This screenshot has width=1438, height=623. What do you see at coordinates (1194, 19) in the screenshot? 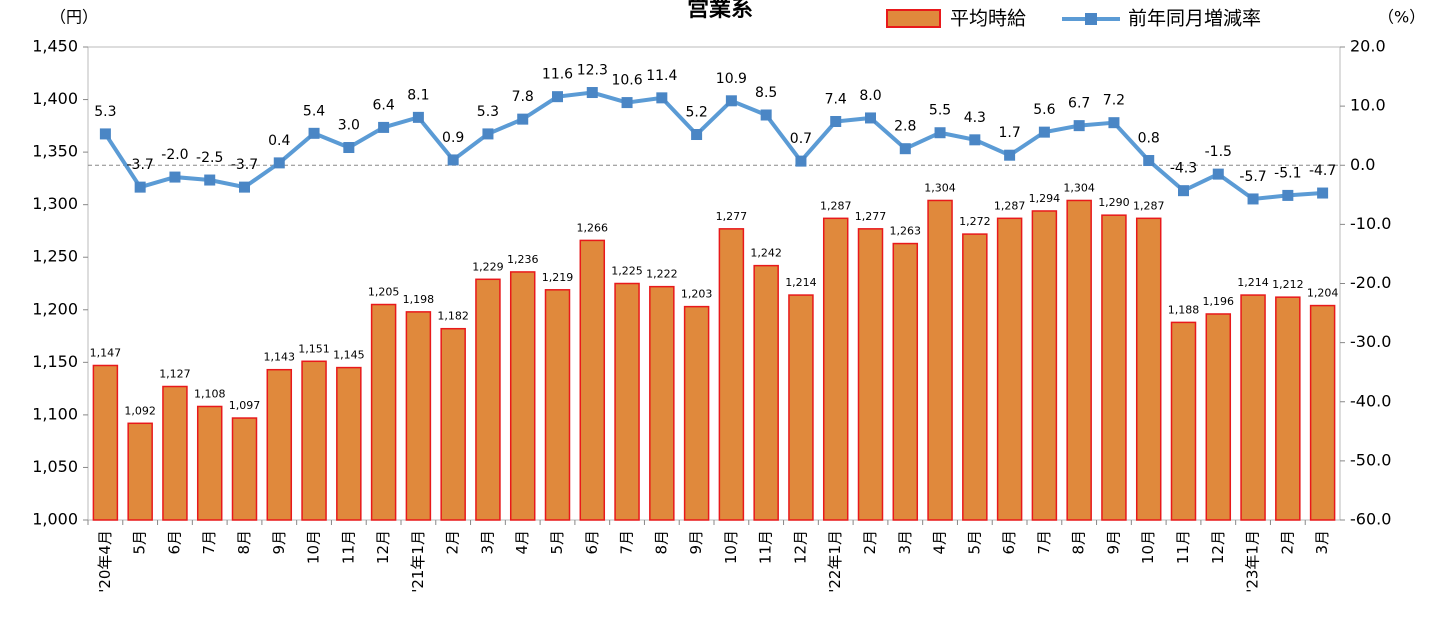
I see `legend-label: 前年同月増減率` at bounding box center [1194, 19].